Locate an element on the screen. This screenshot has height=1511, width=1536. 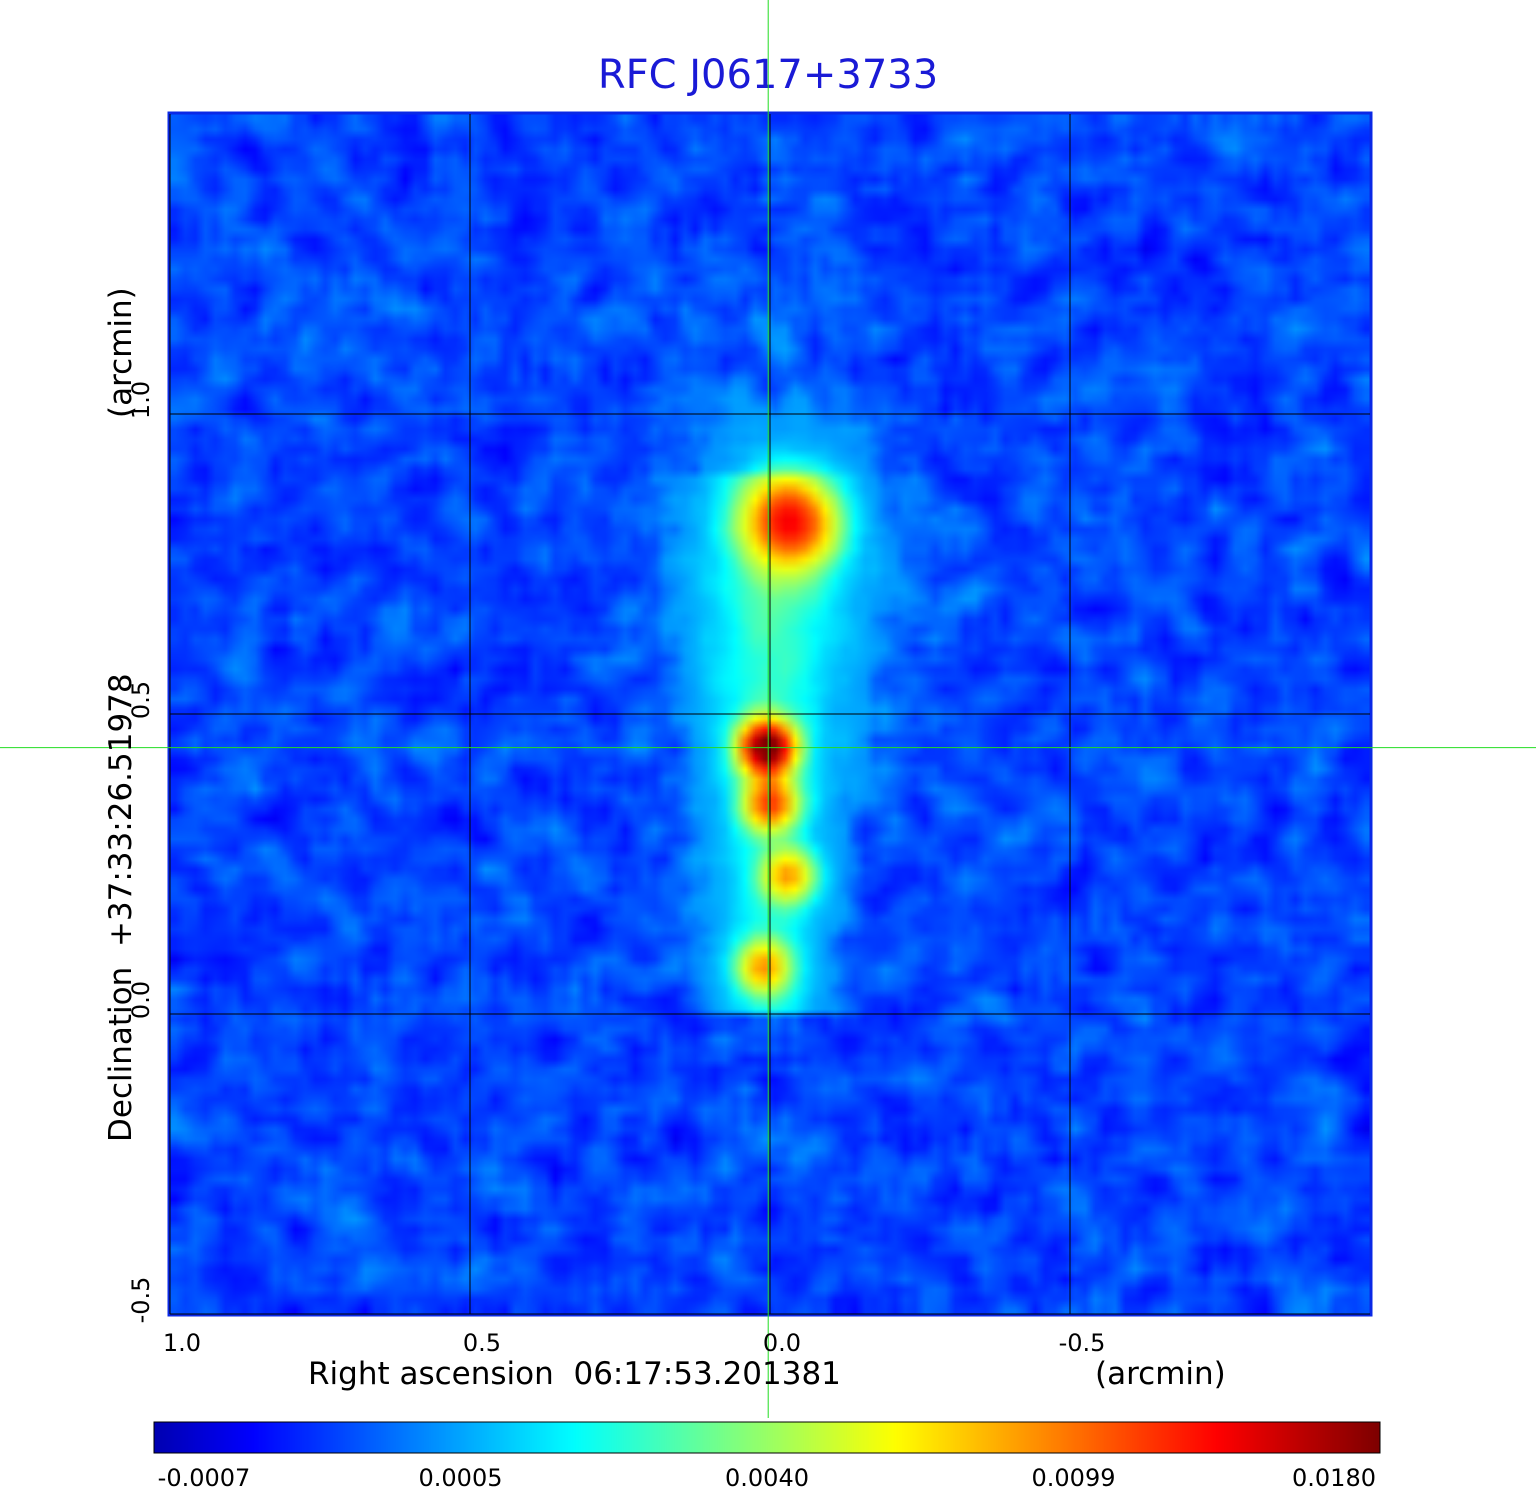
y-tick-label: -0.5 is located at coordinates (141, 1300).